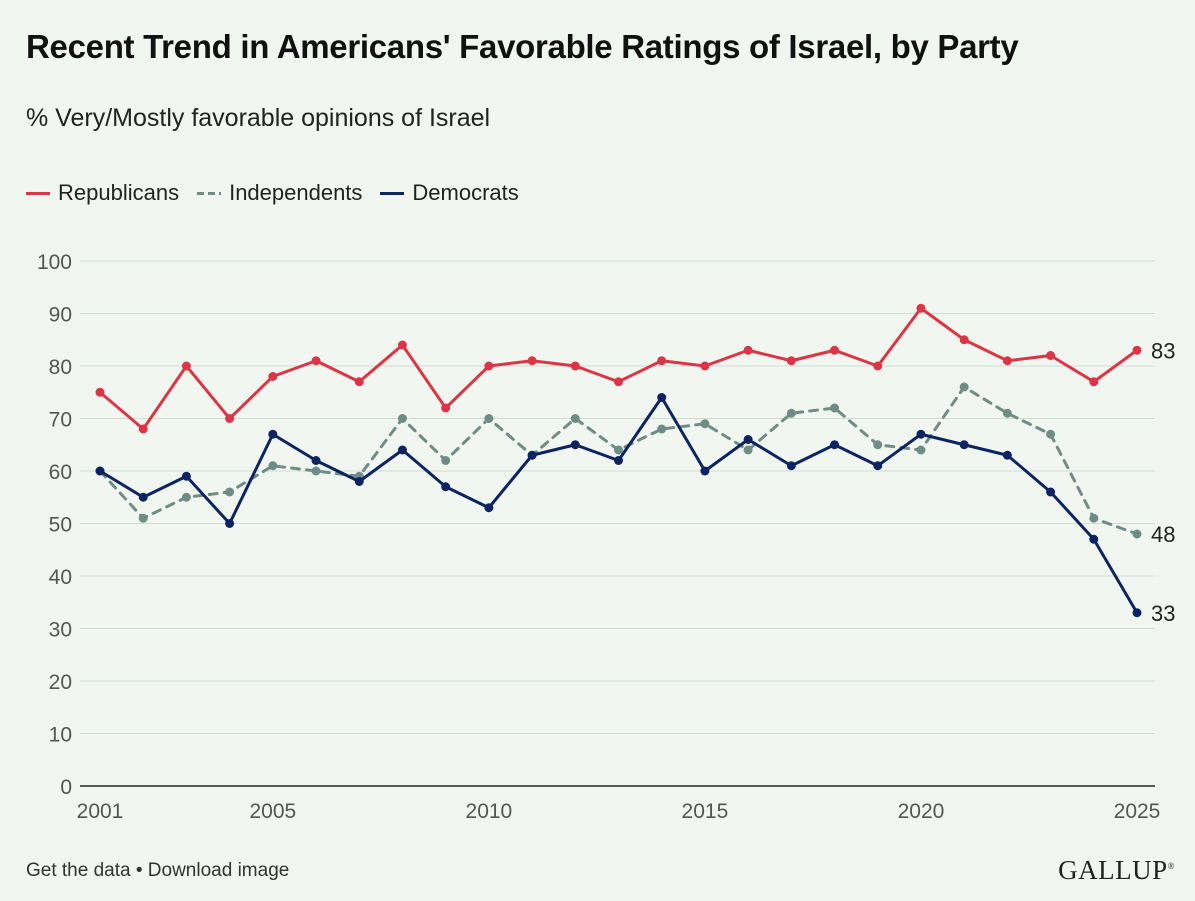 Image resolution: width=1195 pixels, height=901 pixels. Describe the element at coordinates (662, 429) in the screenshot. I see `data-point-independents-2014` at that location.